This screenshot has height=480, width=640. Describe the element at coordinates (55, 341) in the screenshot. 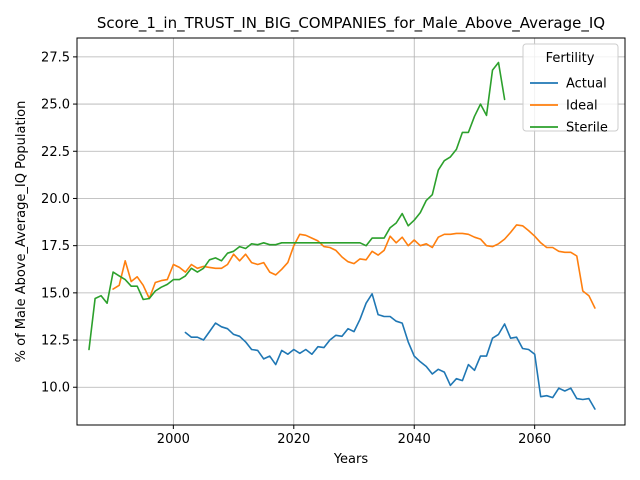

I see `y-tick-label: 12.5` at that location.